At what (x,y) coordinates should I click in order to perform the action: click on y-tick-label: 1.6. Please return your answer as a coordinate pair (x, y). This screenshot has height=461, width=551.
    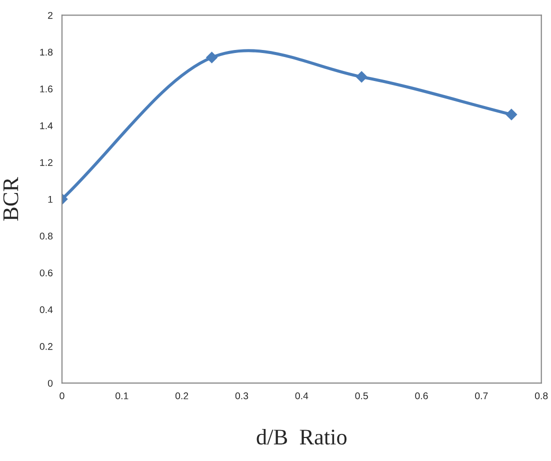
    Looking at the image, I should click on (46, 89).